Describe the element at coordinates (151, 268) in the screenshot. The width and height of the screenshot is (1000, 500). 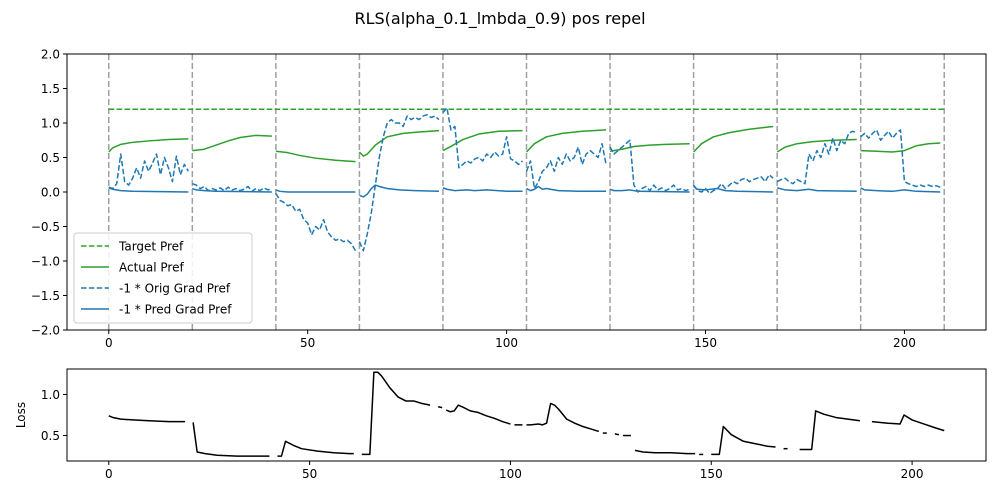
I see `legend-label: Actual Pref` at that location.